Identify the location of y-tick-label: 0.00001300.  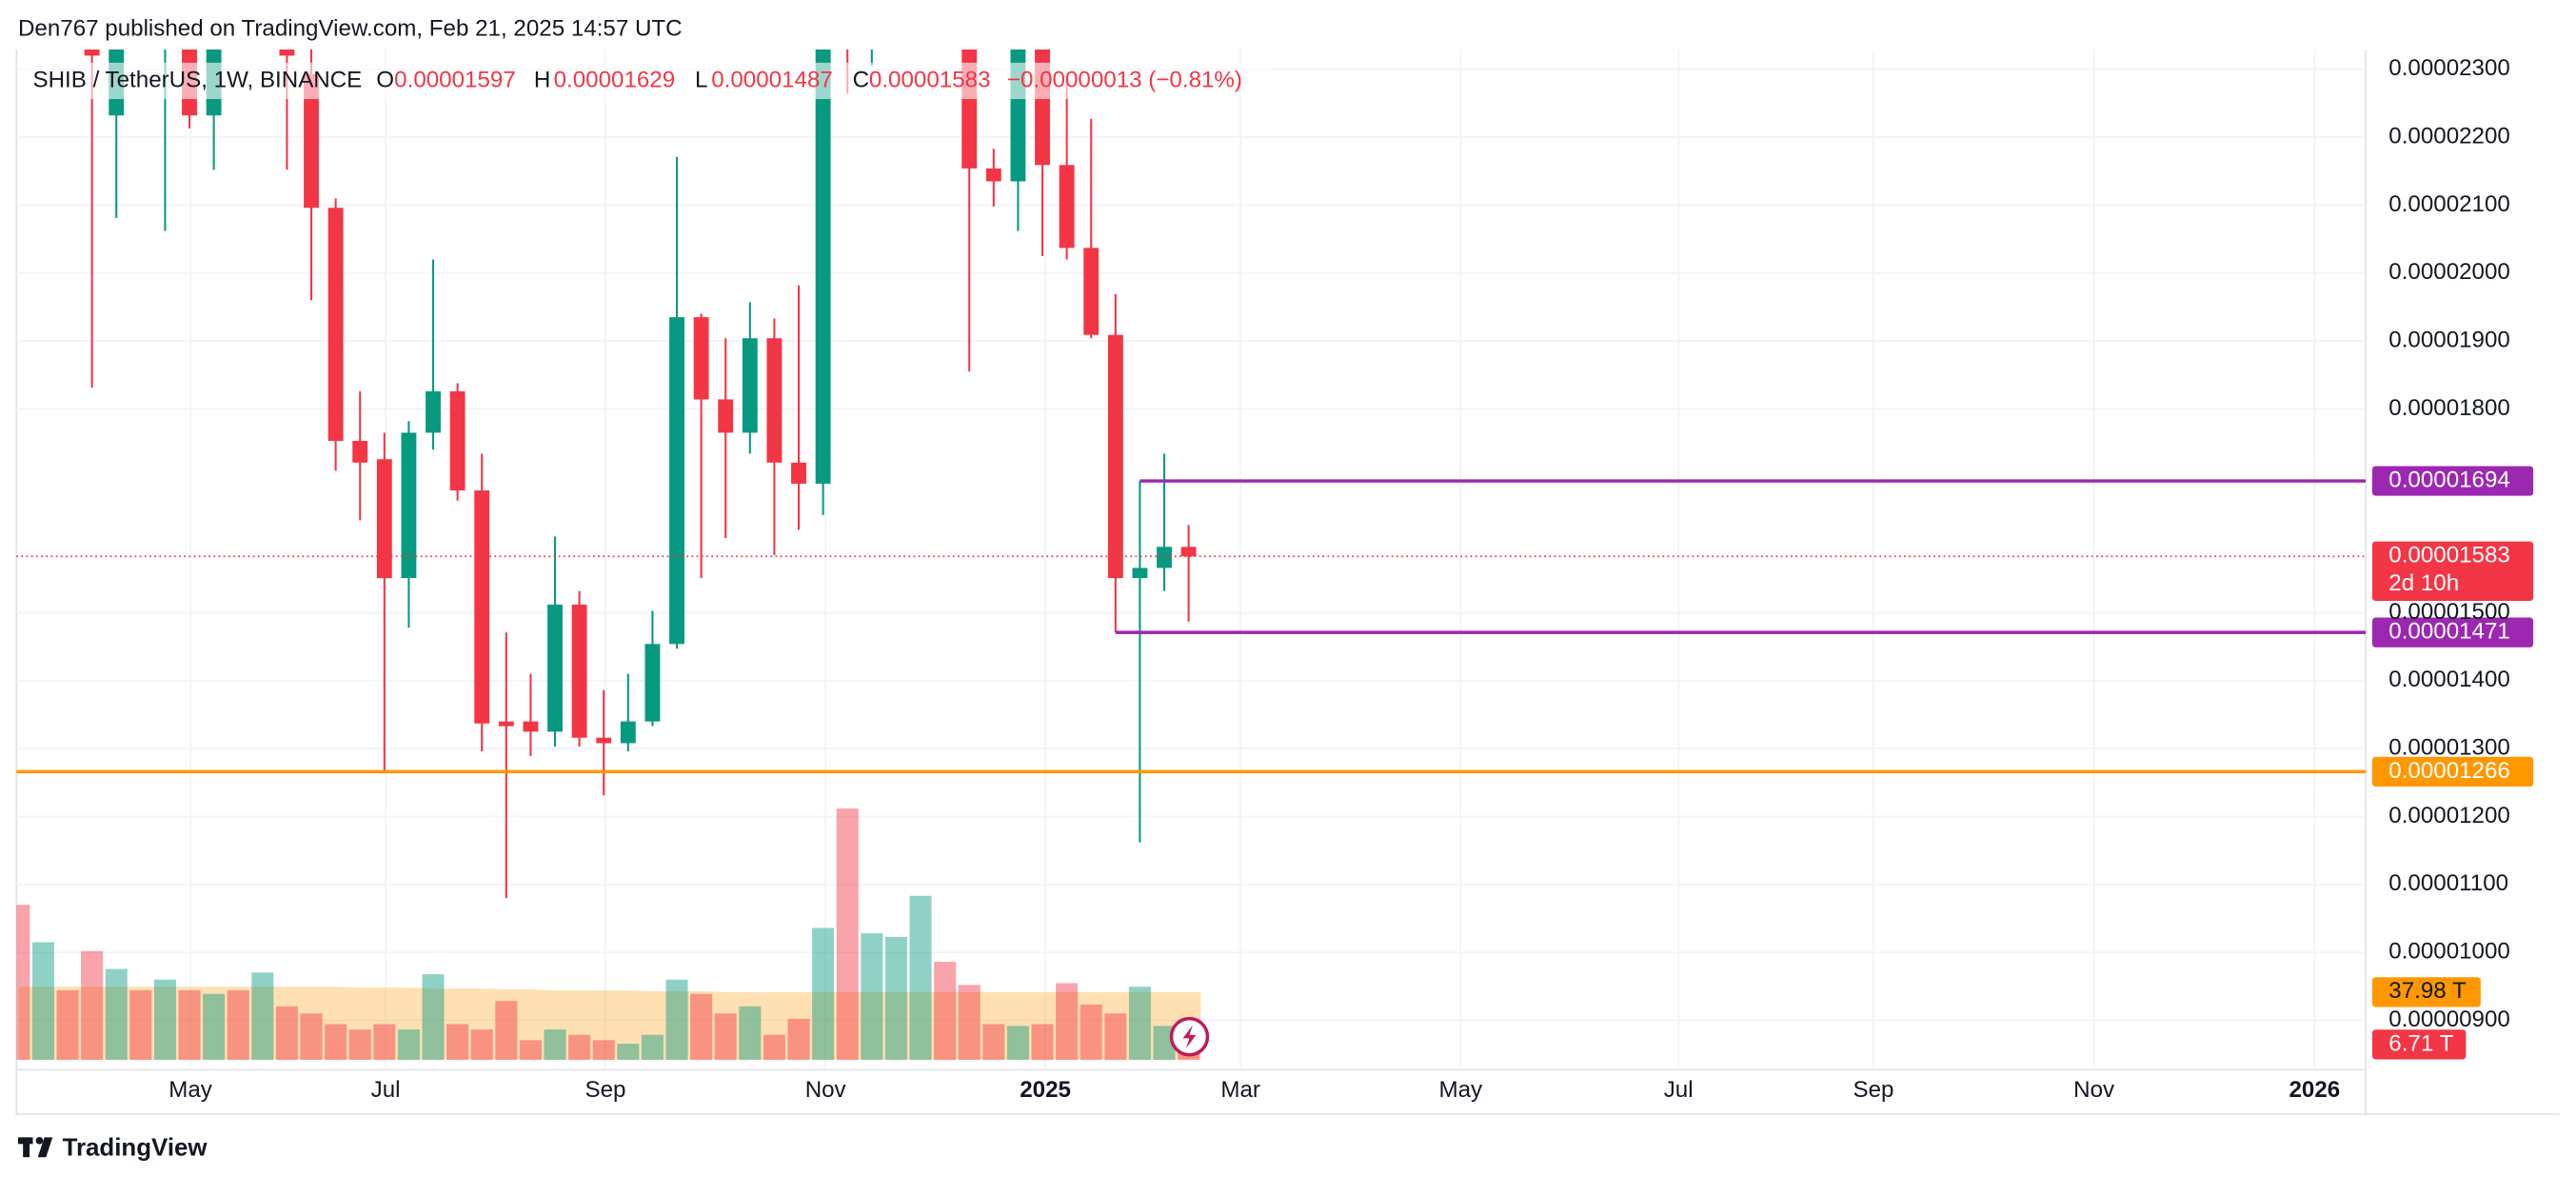
(2449, 748).